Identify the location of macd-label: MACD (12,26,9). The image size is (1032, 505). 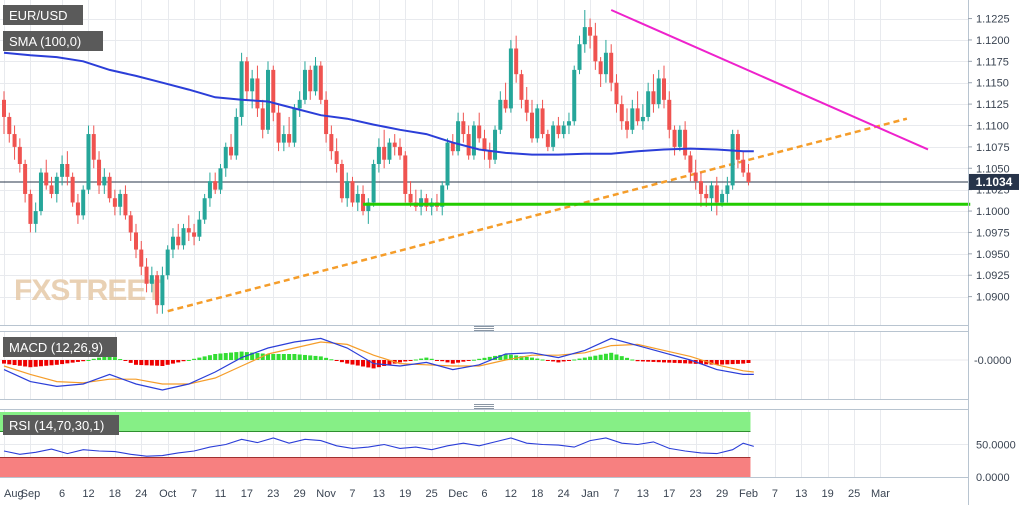
(60, 347).